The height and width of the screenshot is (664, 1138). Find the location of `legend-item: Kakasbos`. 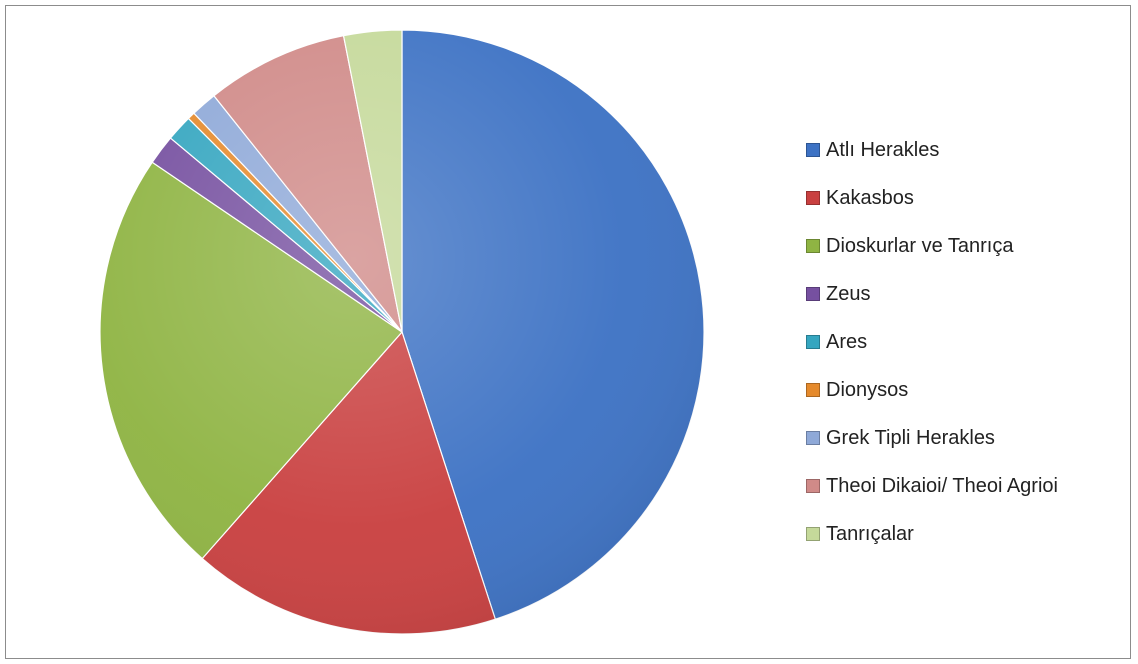

legend-item: Kakasbos is located at coordinates (932, 198).